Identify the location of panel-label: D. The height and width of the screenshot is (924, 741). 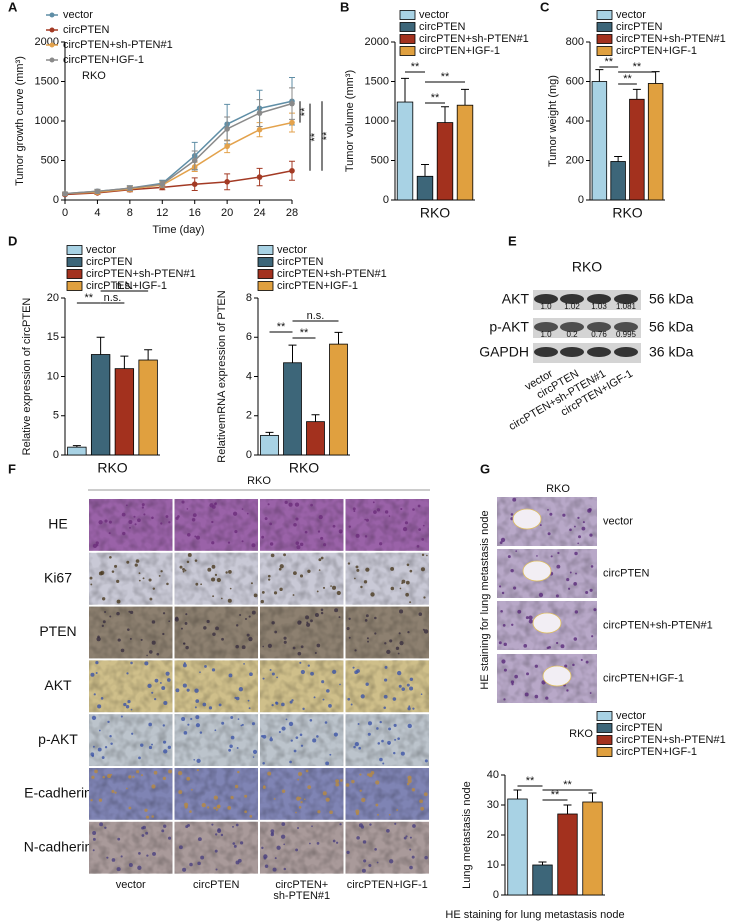
(12, 240).